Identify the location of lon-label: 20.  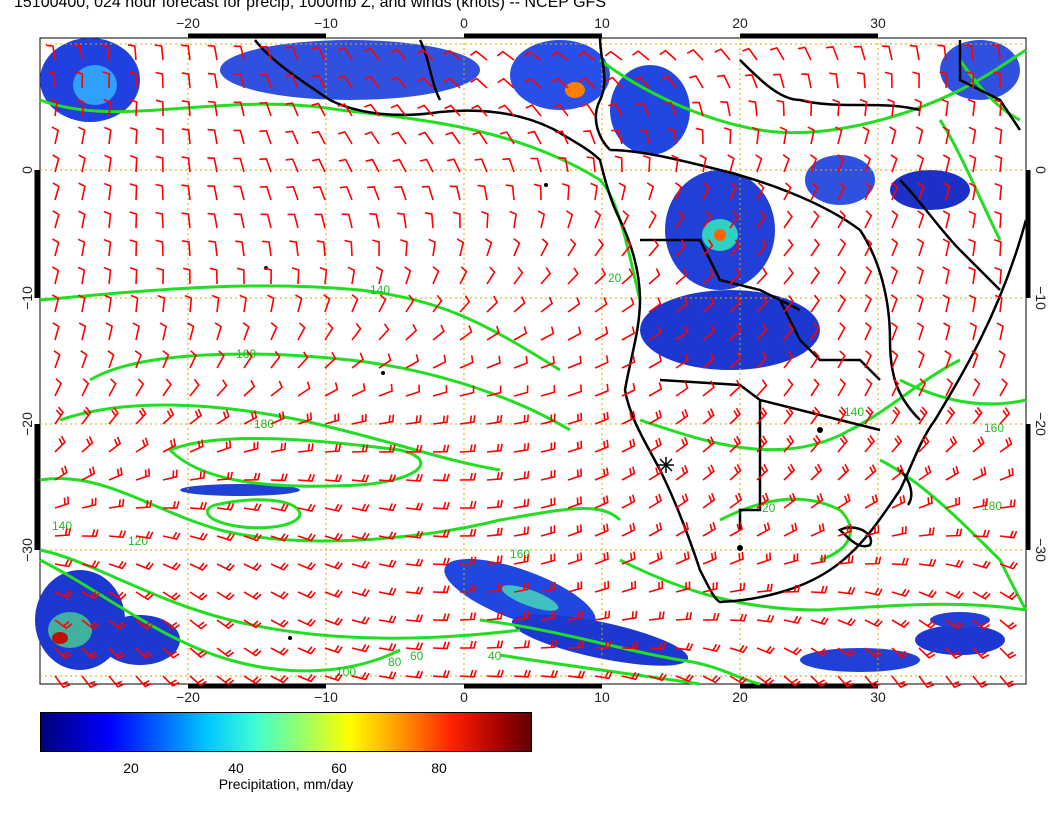
(740, 23).